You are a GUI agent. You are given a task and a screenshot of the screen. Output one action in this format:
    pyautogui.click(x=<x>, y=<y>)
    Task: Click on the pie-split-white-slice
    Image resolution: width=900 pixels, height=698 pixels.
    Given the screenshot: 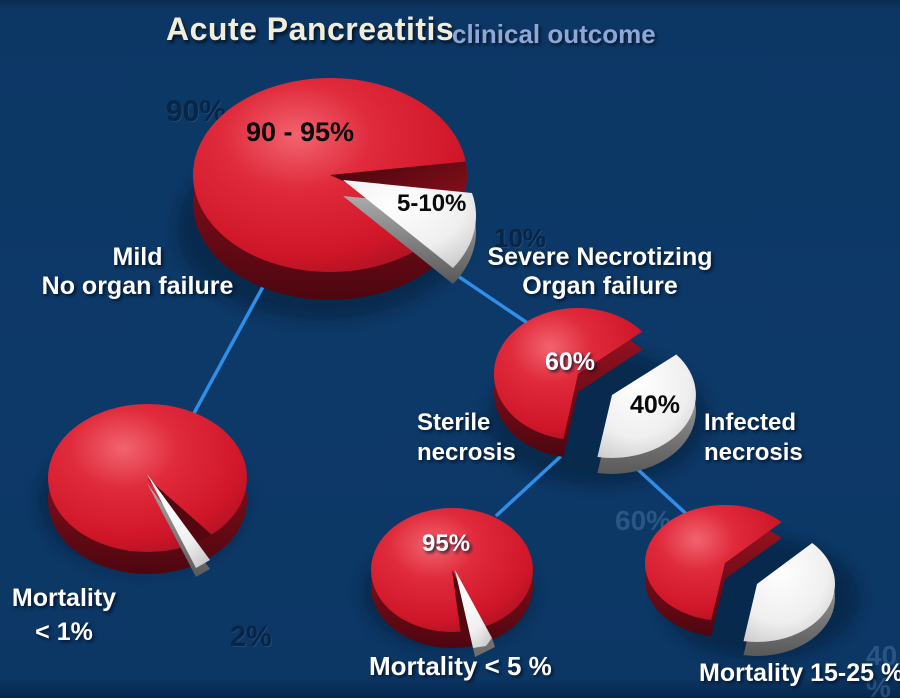 What is the action you would take?
    pyautogui.click(x=646, y=406)
    